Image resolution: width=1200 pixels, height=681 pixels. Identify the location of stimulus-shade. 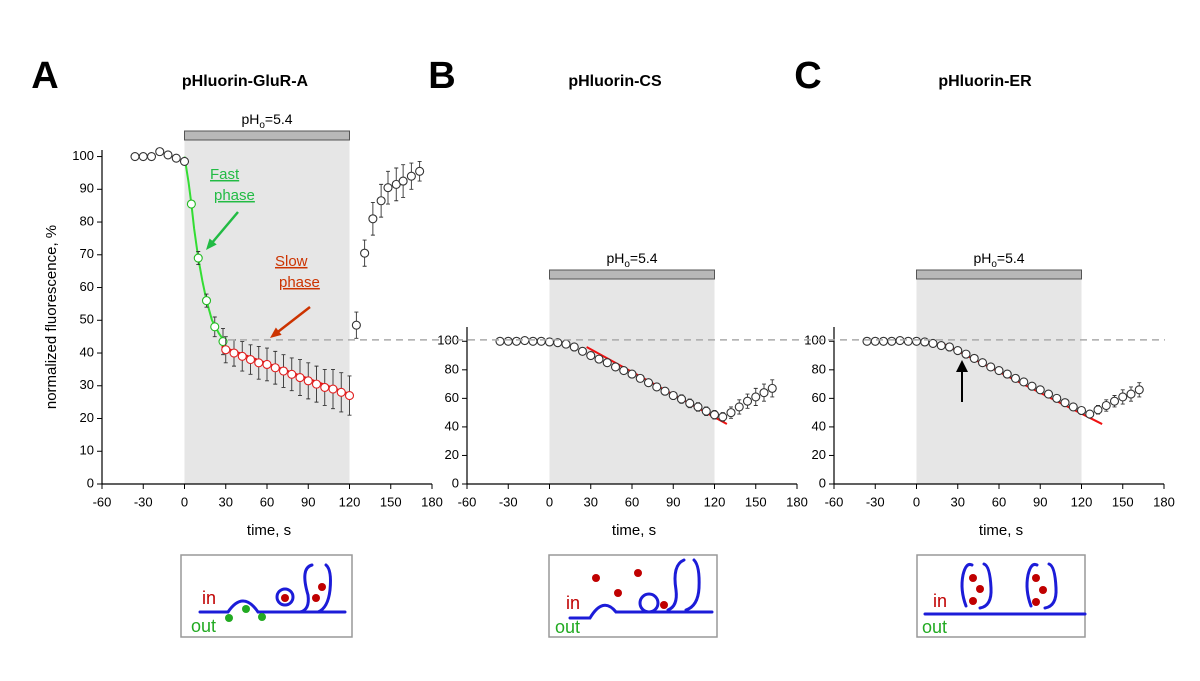
(632, 381).